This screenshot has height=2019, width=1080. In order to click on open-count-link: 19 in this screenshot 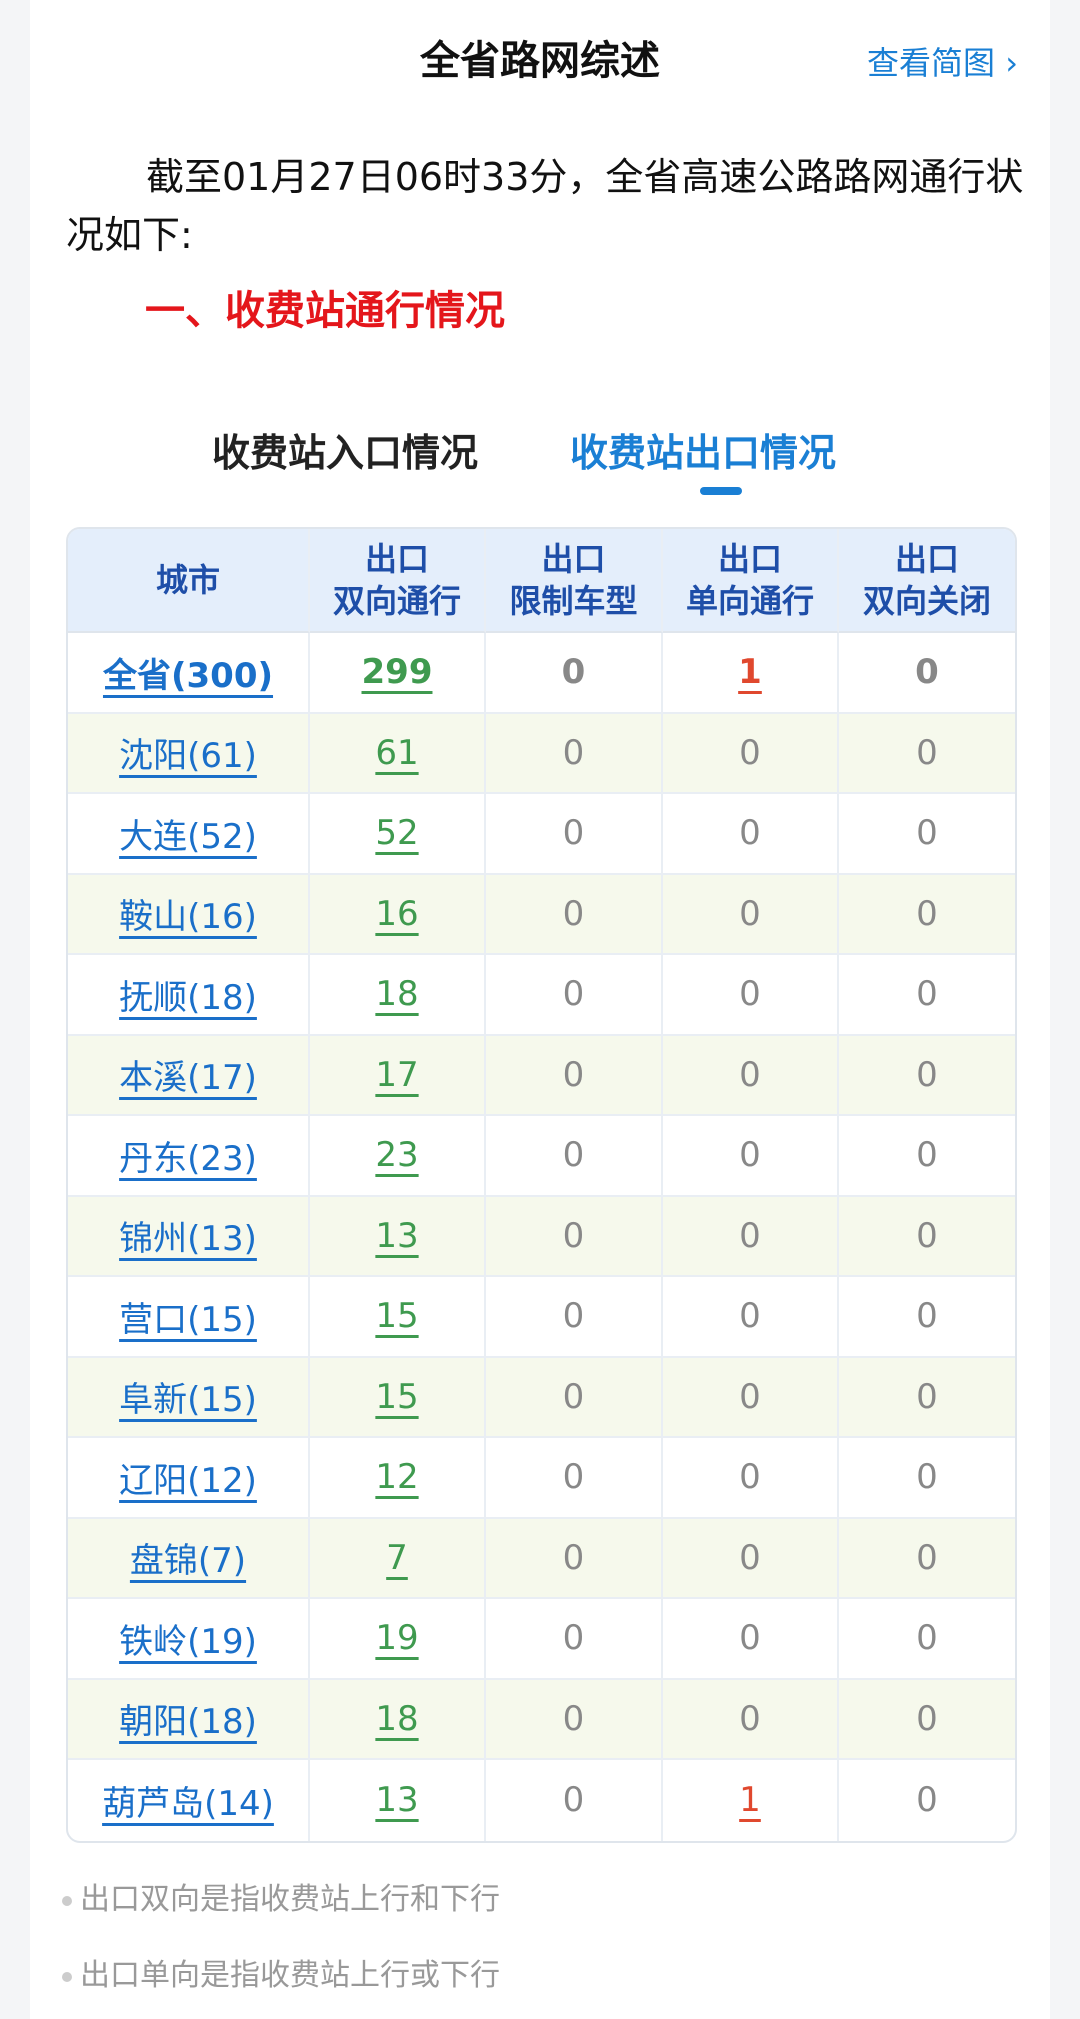, I will do `click(397, 1638)`.